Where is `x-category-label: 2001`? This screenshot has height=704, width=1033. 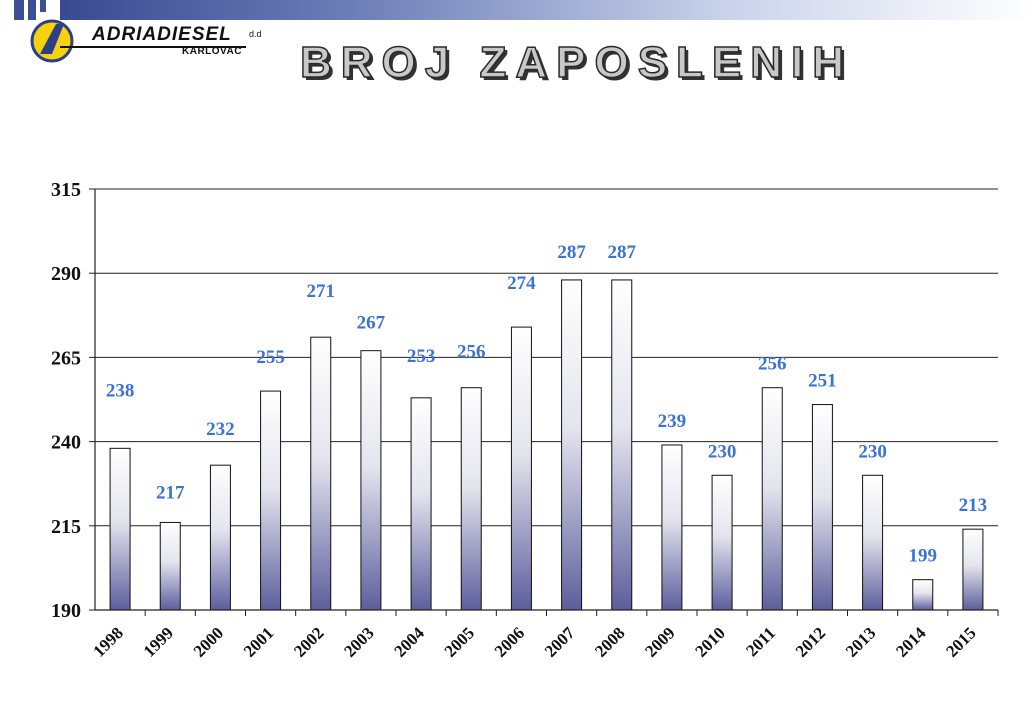
x-category-label: 2001 is located at coordinates (258, 641).